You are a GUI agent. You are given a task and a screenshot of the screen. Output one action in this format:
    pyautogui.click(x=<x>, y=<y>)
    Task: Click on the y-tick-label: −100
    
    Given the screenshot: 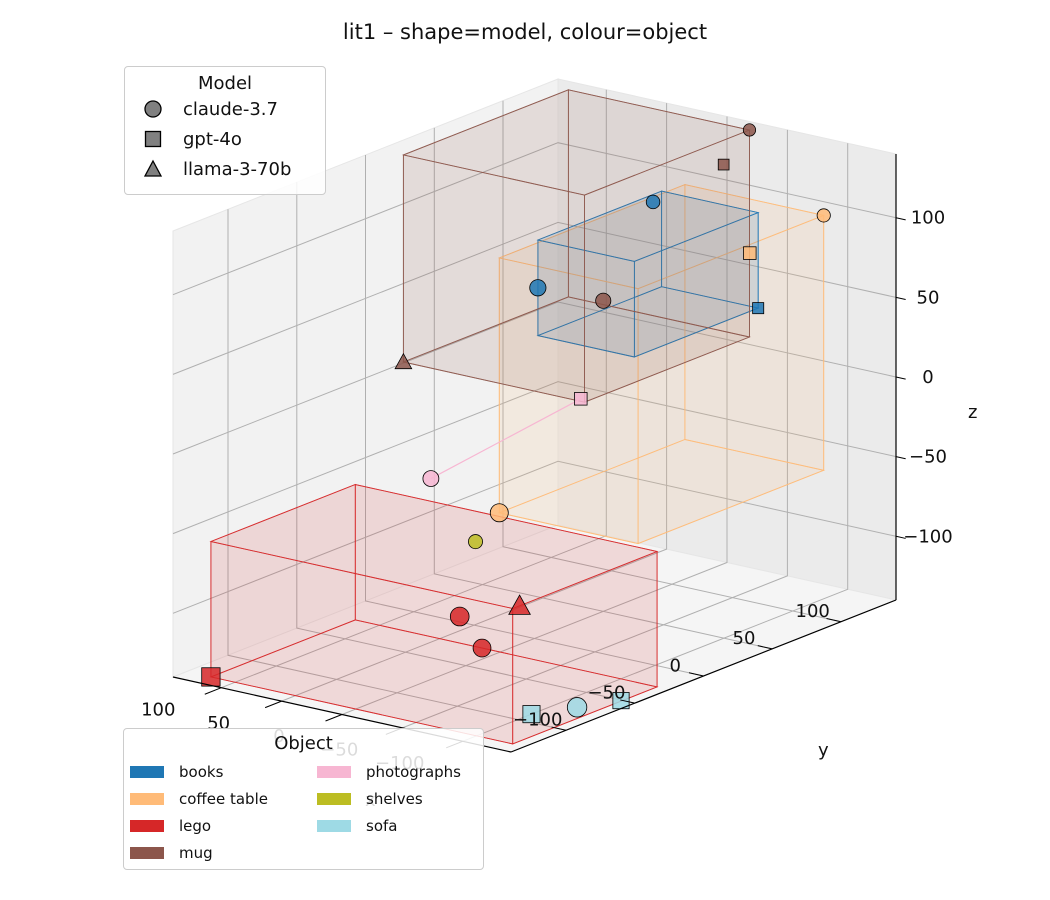 What is the action you would take?
    pyautogui.click(x=537, y=720)
    